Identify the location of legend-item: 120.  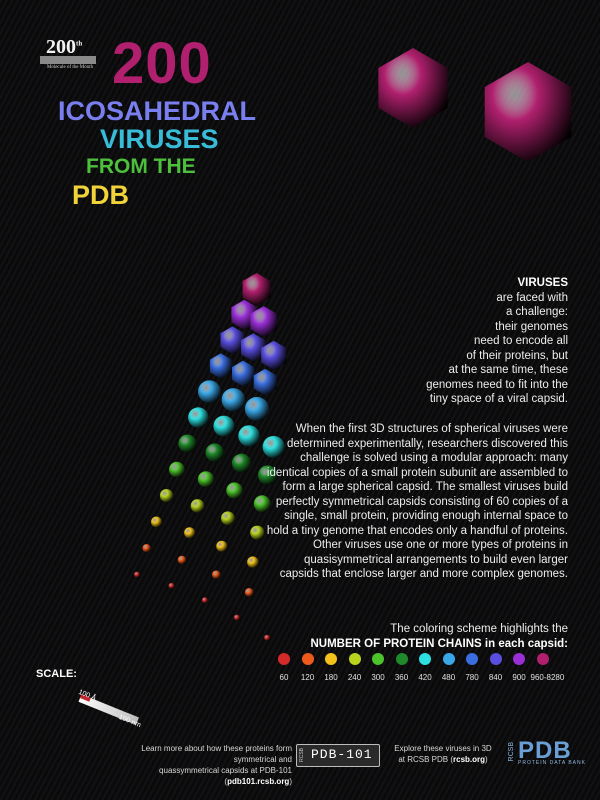
(308, 667).